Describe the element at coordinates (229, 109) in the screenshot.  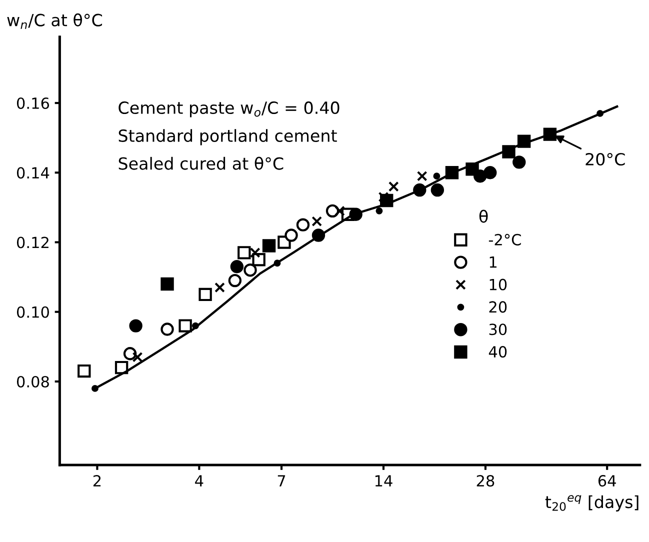
I see `annotation: Cement paste w$_{o}$/C = 0.40` at that location.